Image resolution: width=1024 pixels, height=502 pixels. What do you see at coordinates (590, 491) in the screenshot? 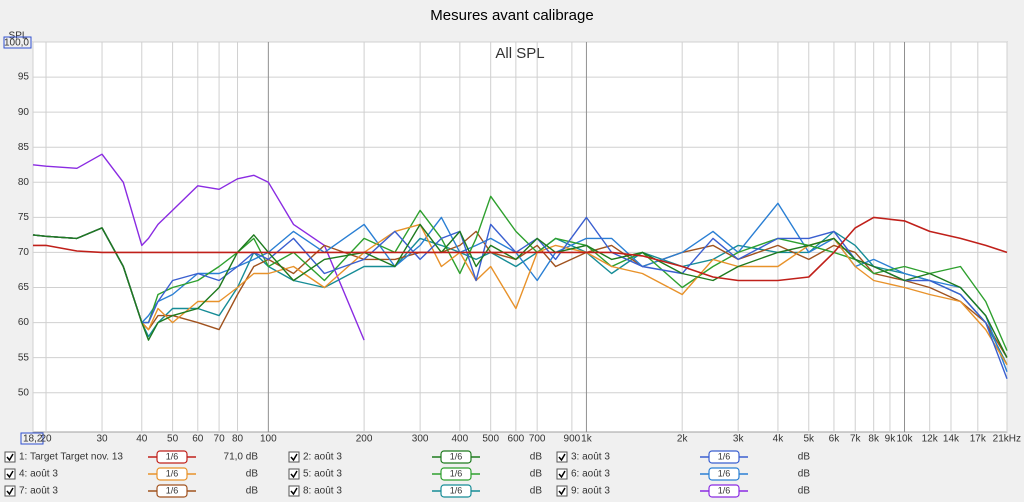
I see `legend-label: 9: août 3` at bounding box center [590, 491].